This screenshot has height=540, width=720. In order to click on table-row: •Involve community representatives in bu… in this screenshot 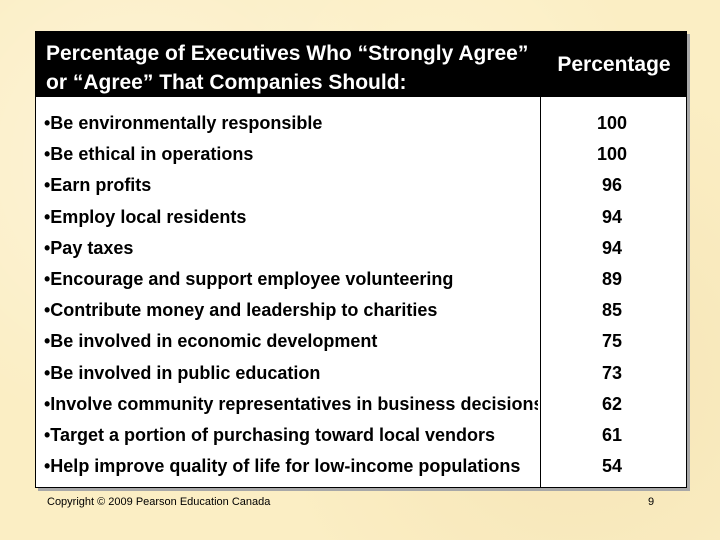, I will do `click(361, 404)`.